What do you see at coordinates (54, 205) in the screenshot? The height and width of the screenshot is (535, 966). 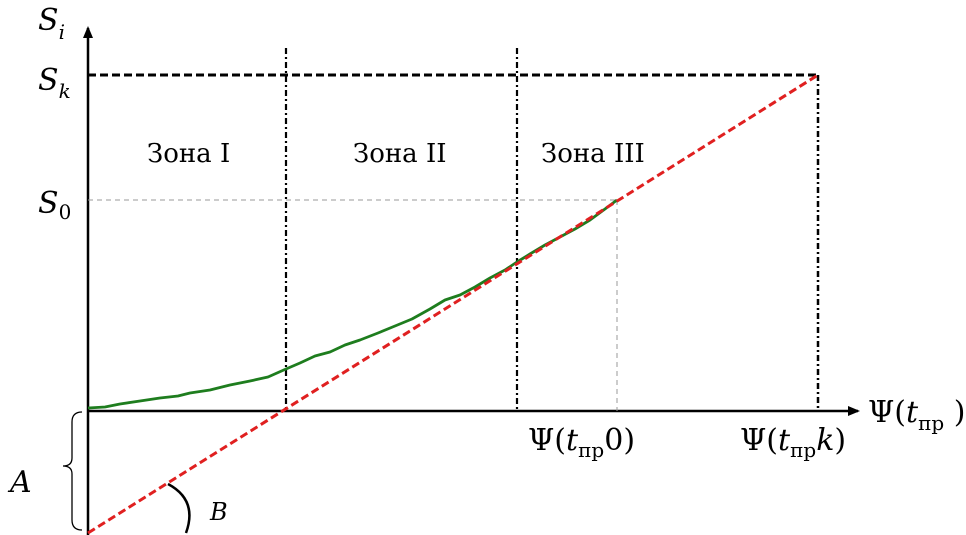 I see `y-tick-s0: S0` at bounding box center [54, 205].